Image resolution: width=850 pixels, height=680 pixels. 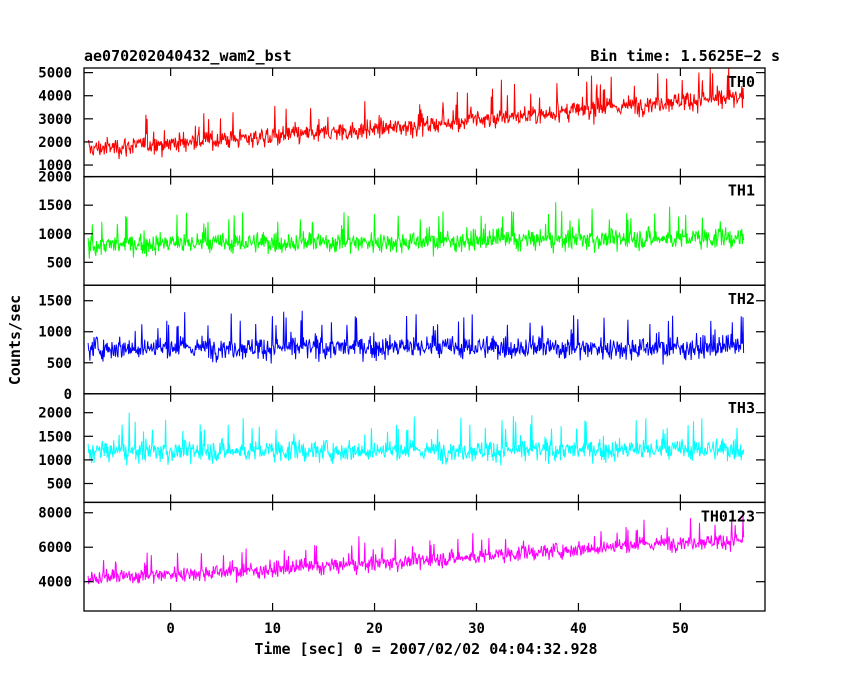 What do you see at coordinates (741, 191) in the screenshot?
I see `panel-label-th1: TH1` at bounding box center [741, 191].